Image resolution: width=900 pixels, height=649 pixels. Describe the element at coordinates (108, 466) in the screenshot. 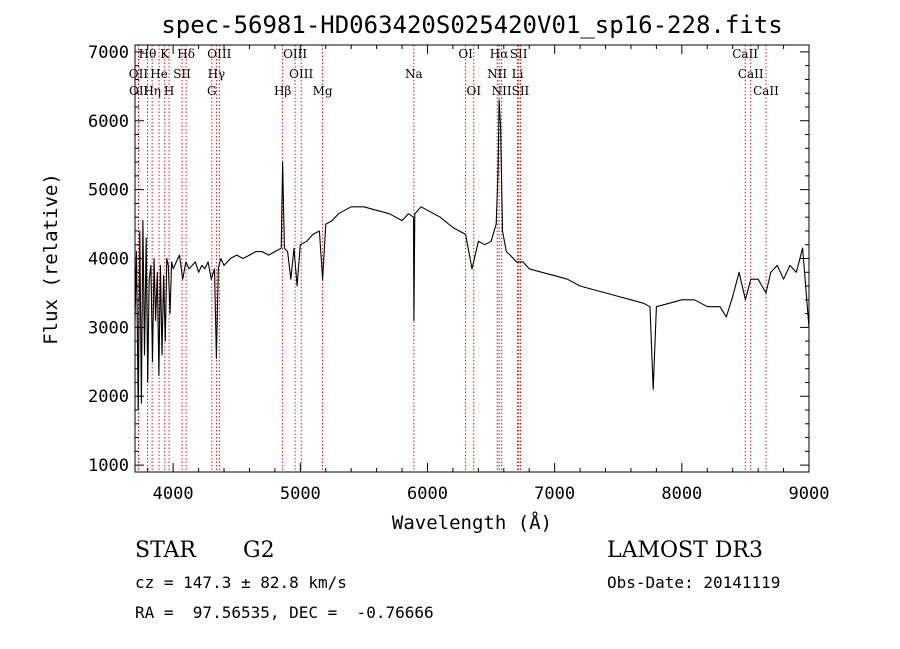

I see `y-tick-label-1000: 1000` at that location.